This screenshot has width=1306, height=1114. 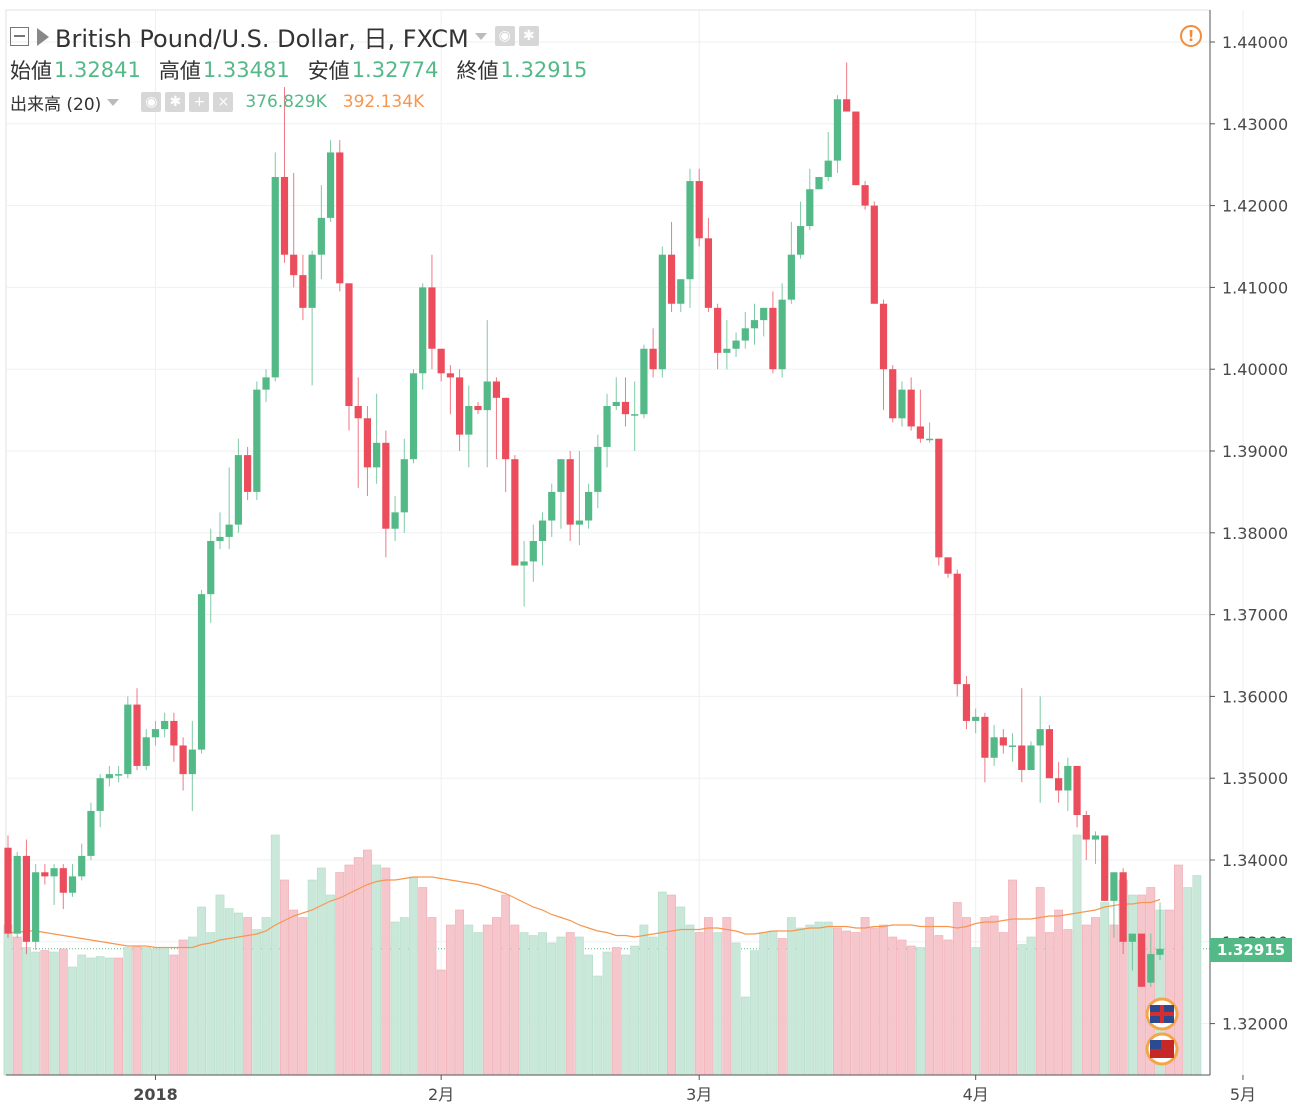 I want to click on y-tick-label: 1.44000, so click(x=1255, y=42).